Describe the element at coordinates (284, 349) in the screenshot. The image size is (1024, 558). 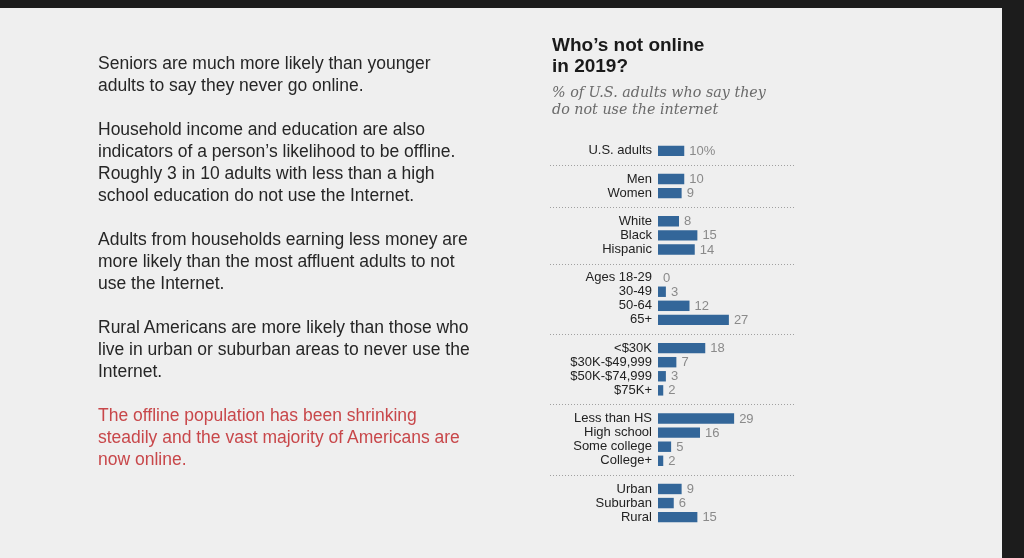
I see `text: Rural Americans are more likely than those who live in urban or suburban areas to never use the Internet.` at that location.